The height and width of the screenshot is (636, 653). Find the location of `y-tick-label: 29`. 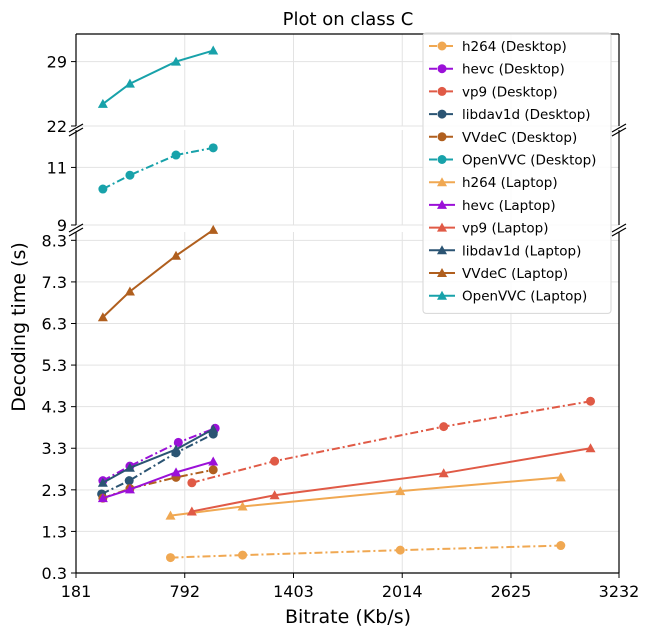

y-tick-label: 29 is located at coordinates (57, 62).